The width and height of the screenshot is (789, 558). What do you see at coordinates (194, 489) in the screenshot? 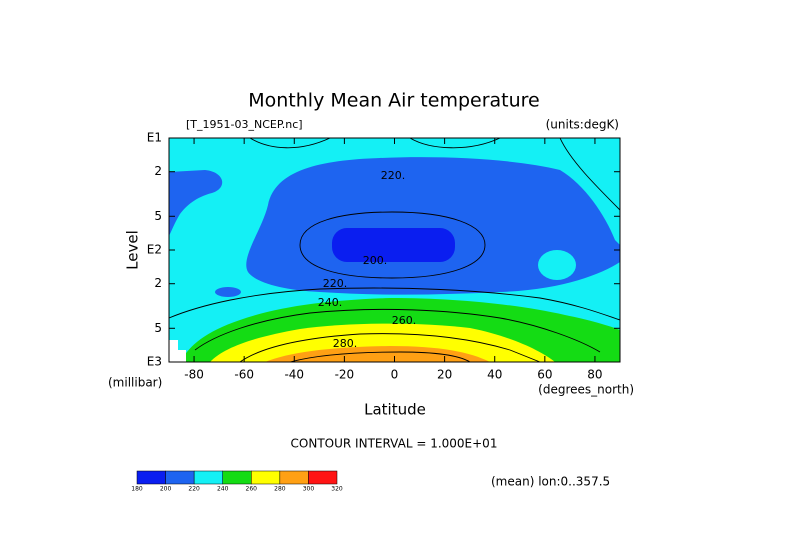
I see `colorbar-label: 220` at bounding box center [194, 489].